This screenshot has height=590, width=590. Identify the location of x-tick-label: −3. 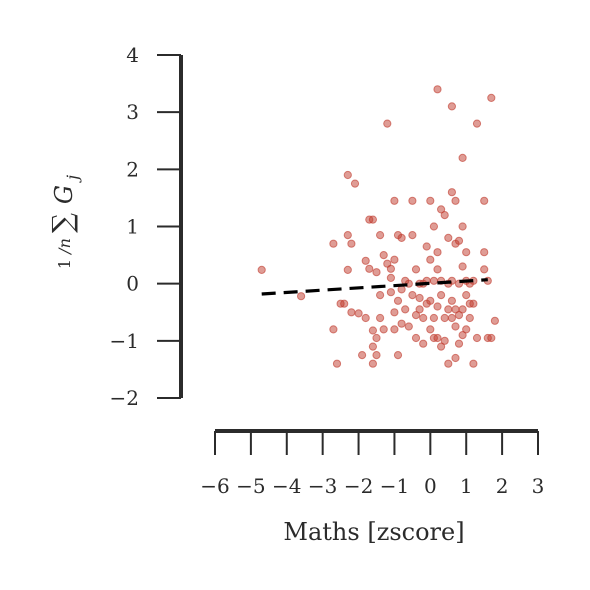
(322, 486).